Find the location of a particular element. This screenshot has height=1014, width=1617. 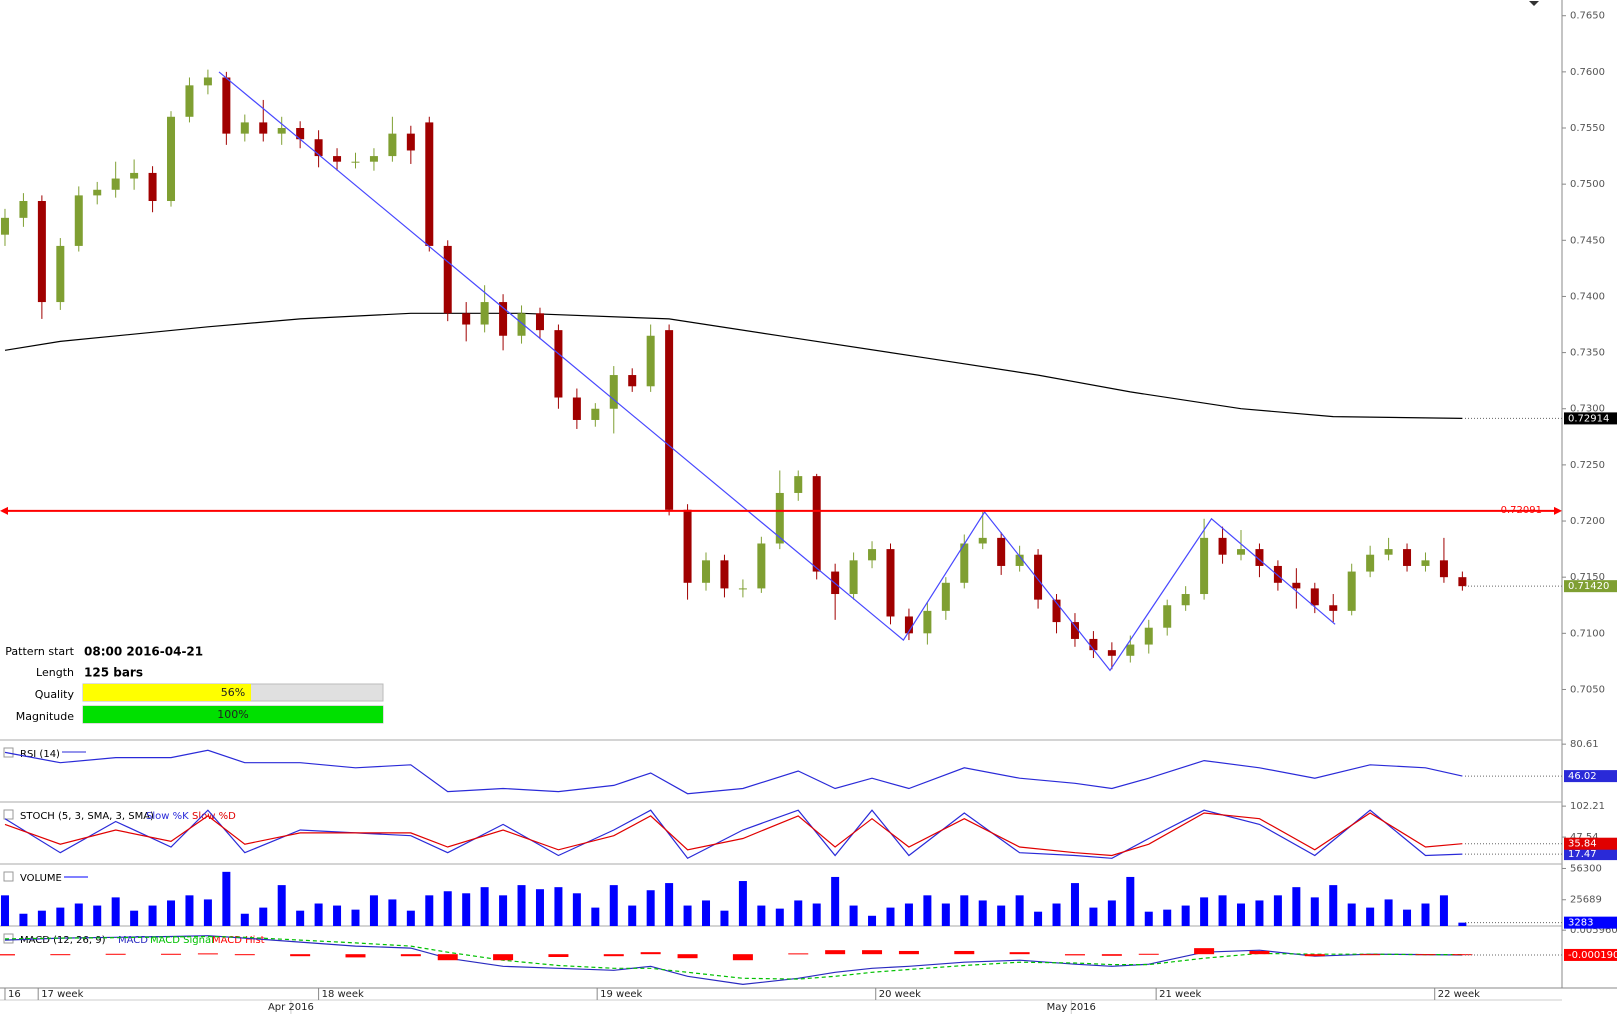

value-tag: 0.71420 is located at coordinates (1588, 586).